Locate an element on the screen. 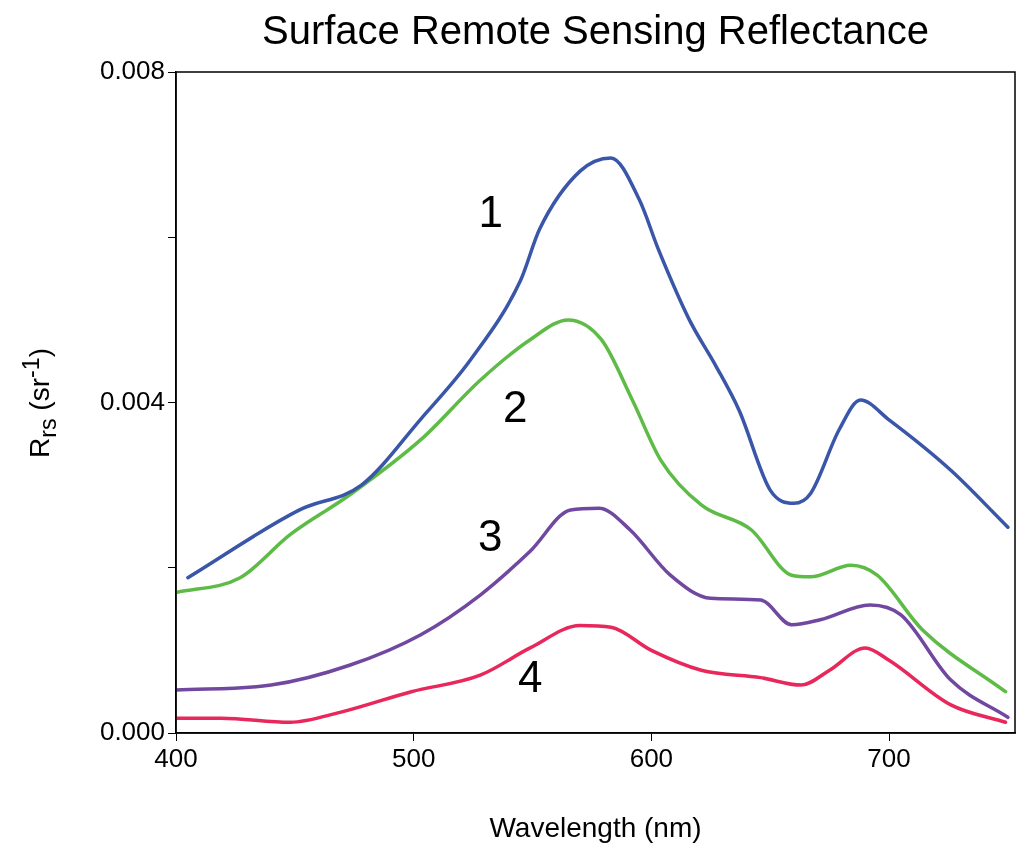  series-label: 3 is located at coordinates (490, 536).